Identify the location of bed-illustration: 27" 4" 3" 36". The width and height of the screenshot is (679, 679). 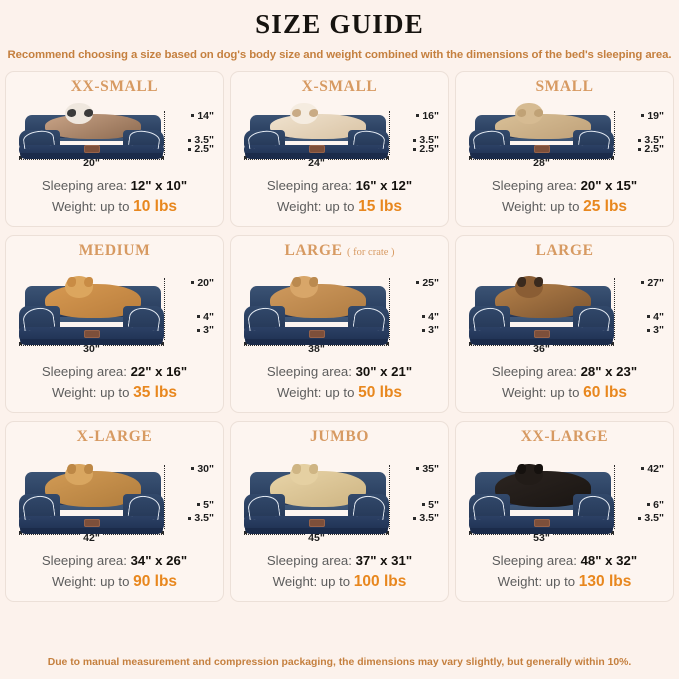
(564, 312).